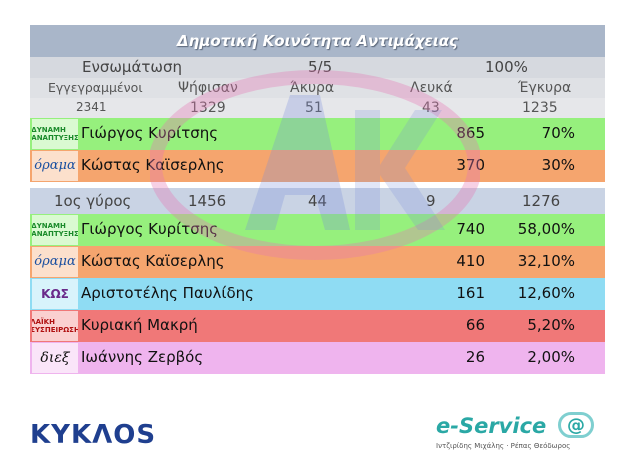 This screenshot has width=635, height=476. Describe the element at coordinates (546, 293) in the screenshot. I see `candidate-percent: 12,60%` at that location.